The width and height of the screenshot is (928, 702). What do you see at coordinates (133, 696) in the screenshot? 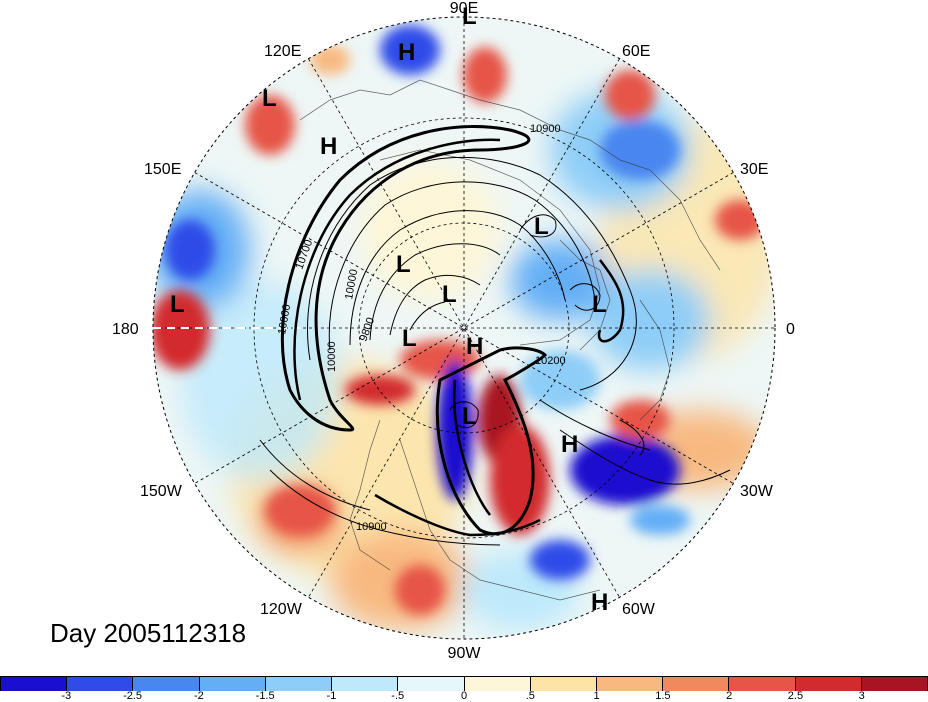
I see `colorbar-tick-label: -2.5` at bounding box center [133, 696].